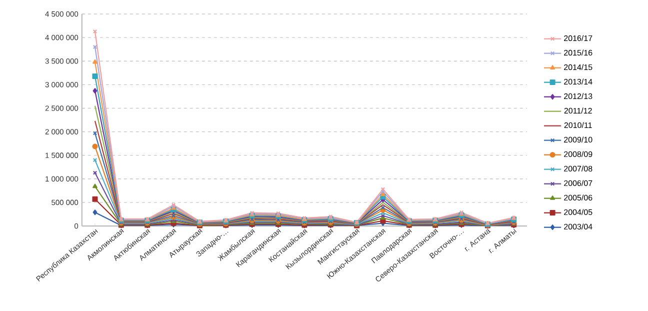 The image size is (648, 311). Describe the element at coordinates (578, 67) in the screenshot. I see `legend-label: 2014/15` at that location.